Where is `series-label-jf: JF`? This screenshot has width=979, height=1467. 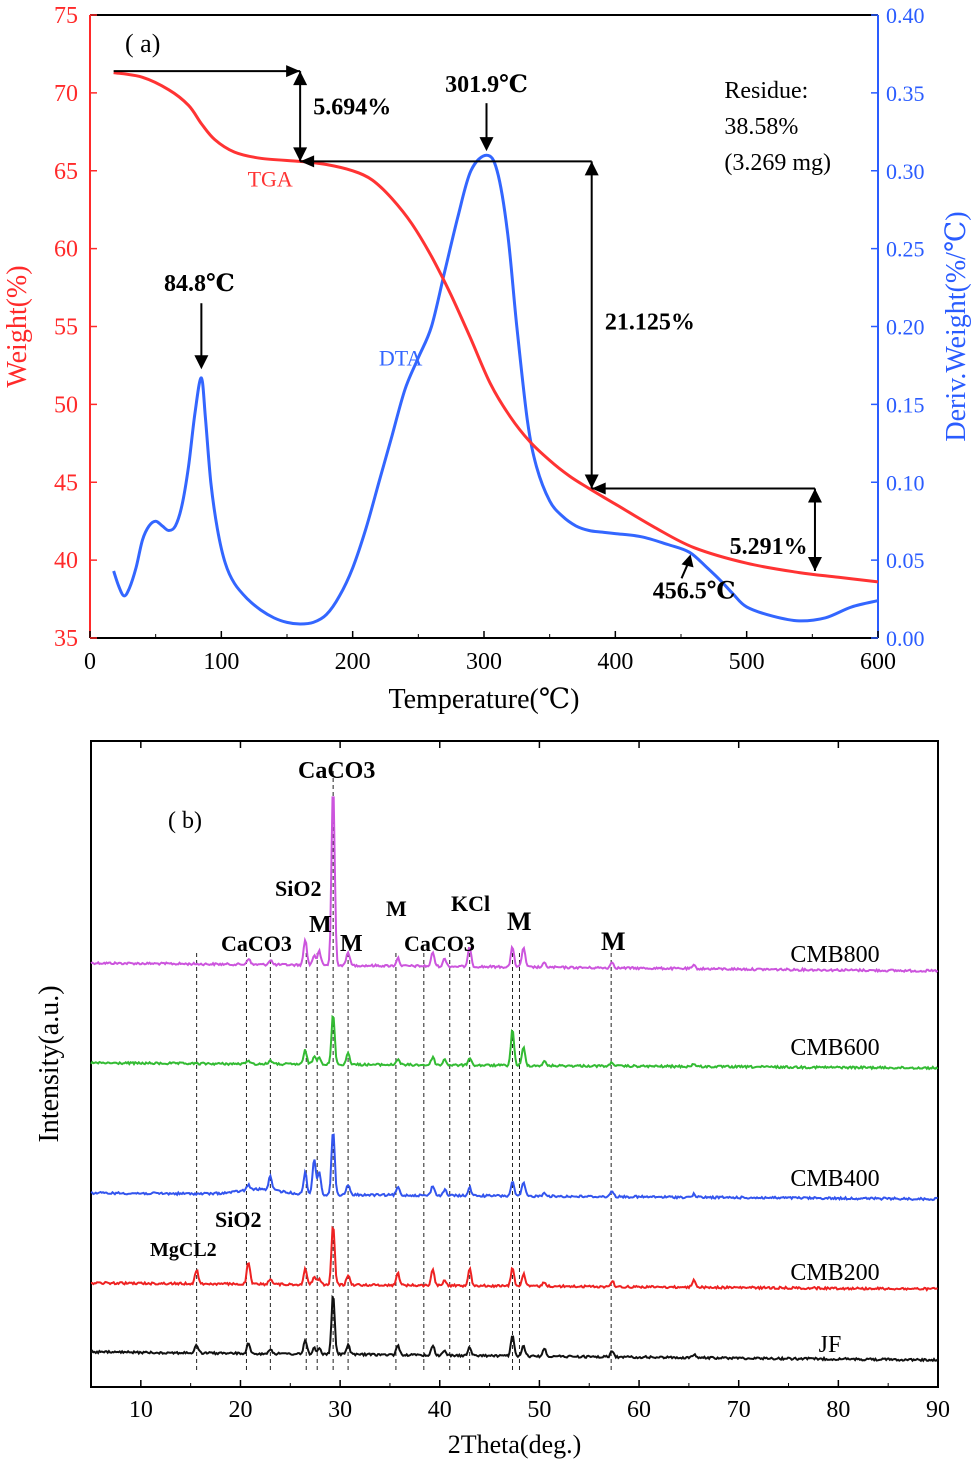 series-label-jf: JF is located at coordinates (830, 1345).